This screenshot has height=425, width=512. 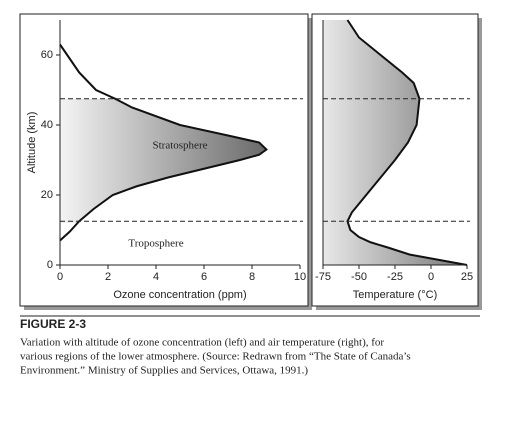 I want to click on y-tick-label: 60, so click(x=47, y=55).